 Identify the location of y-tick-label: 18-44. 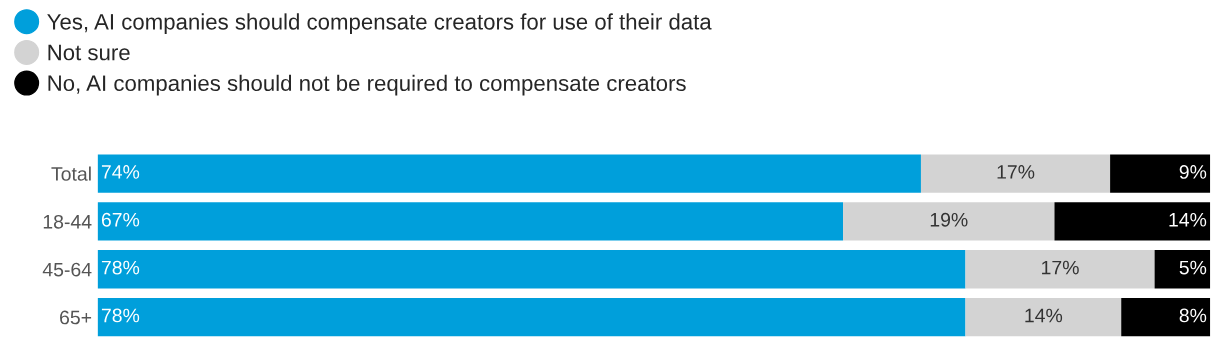
(67, 221).